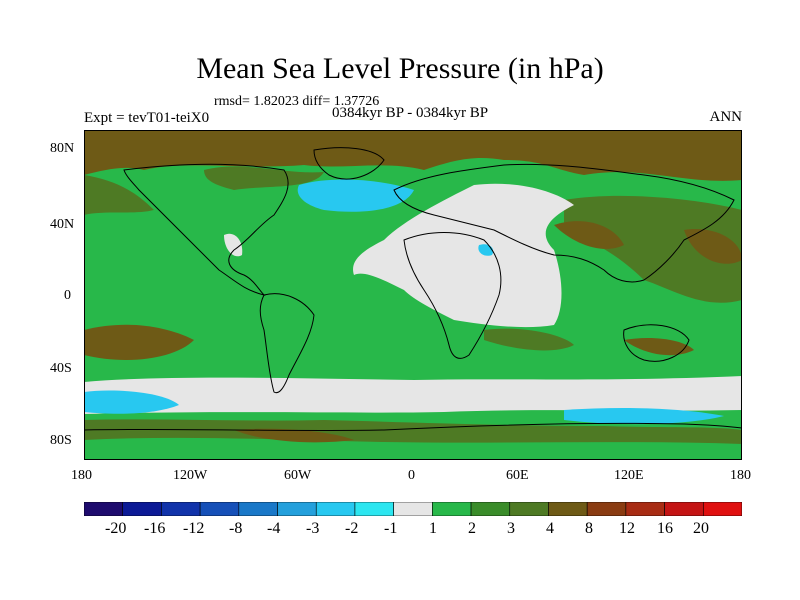  What do you see at coordinates (139, 342) in the screenshot?
I see `south-pacific-brown-west` at bounding box center [139, 342].